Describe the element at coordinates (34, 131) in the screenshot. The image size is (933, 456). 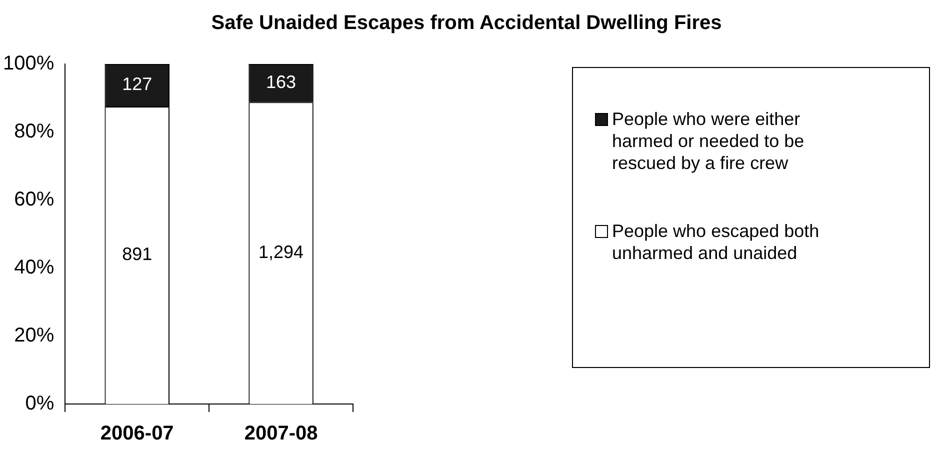
I see `y-tick-label: 80%` at that location.